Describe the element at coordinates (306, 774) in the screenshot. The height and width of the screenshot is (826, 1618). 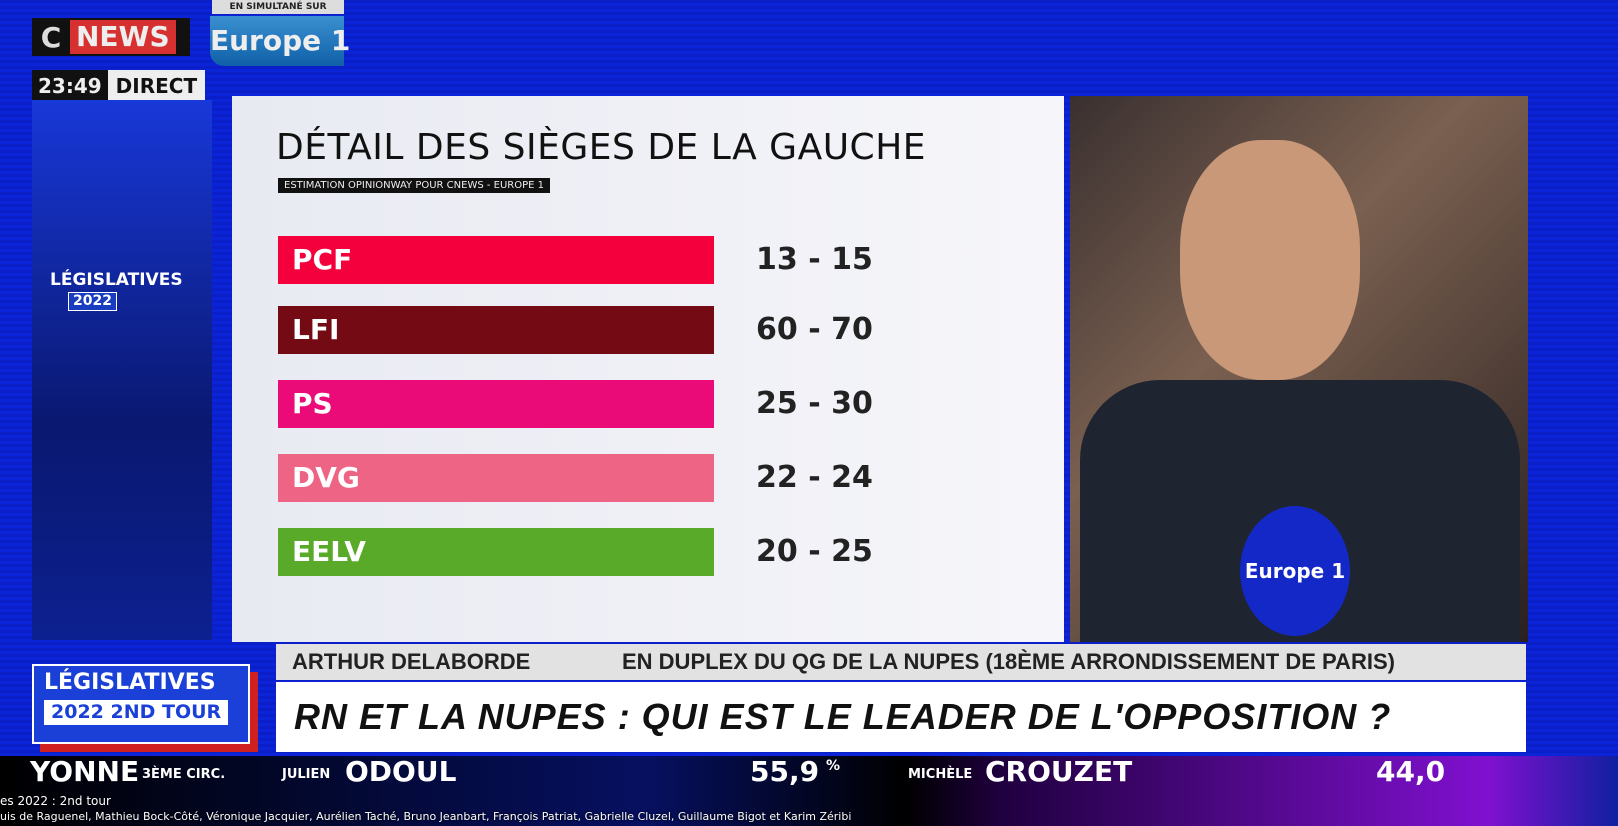
I see `cand1-first: JULIEN` at that location.